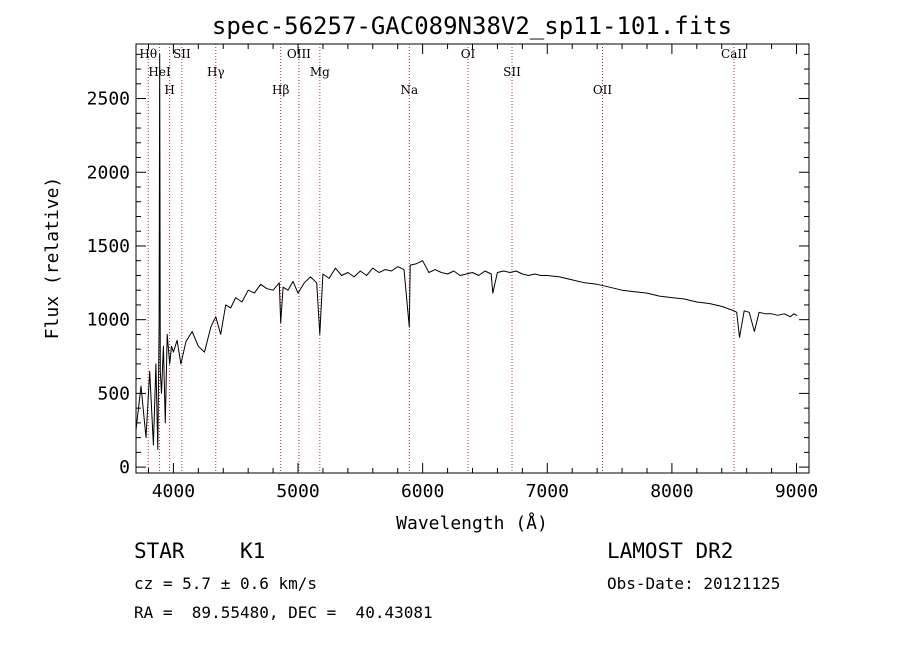 Image resolution: width=900 pixels, height=649 pixels. Describe the element at coordinates (694, 583) in the screenshot. I see `observation-date: Obs-Date: 20121125` at that location.